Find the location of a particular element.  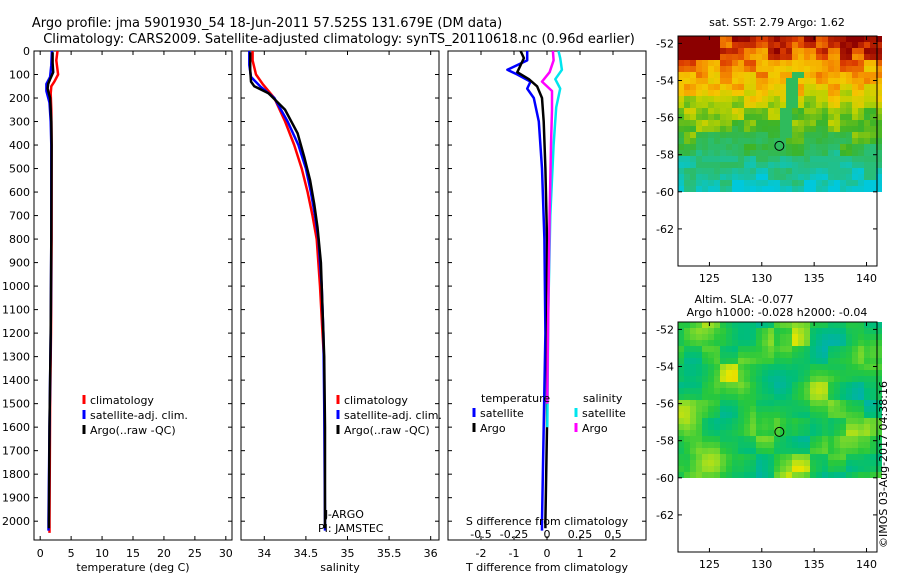

depth-tick-label: 800 is located at coordinates (19, 239).